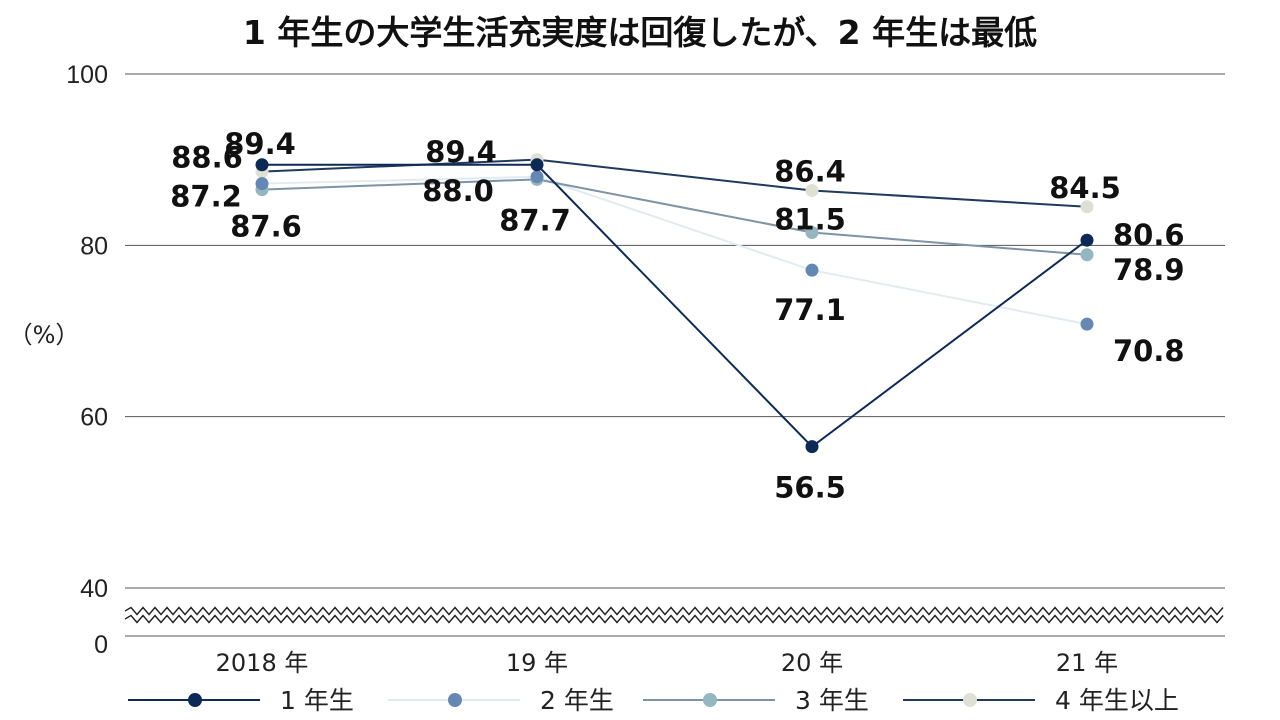  Describe the element at coordinates (577, 700) in the screenshot. I see `legend-label: 2 年生` at that location.